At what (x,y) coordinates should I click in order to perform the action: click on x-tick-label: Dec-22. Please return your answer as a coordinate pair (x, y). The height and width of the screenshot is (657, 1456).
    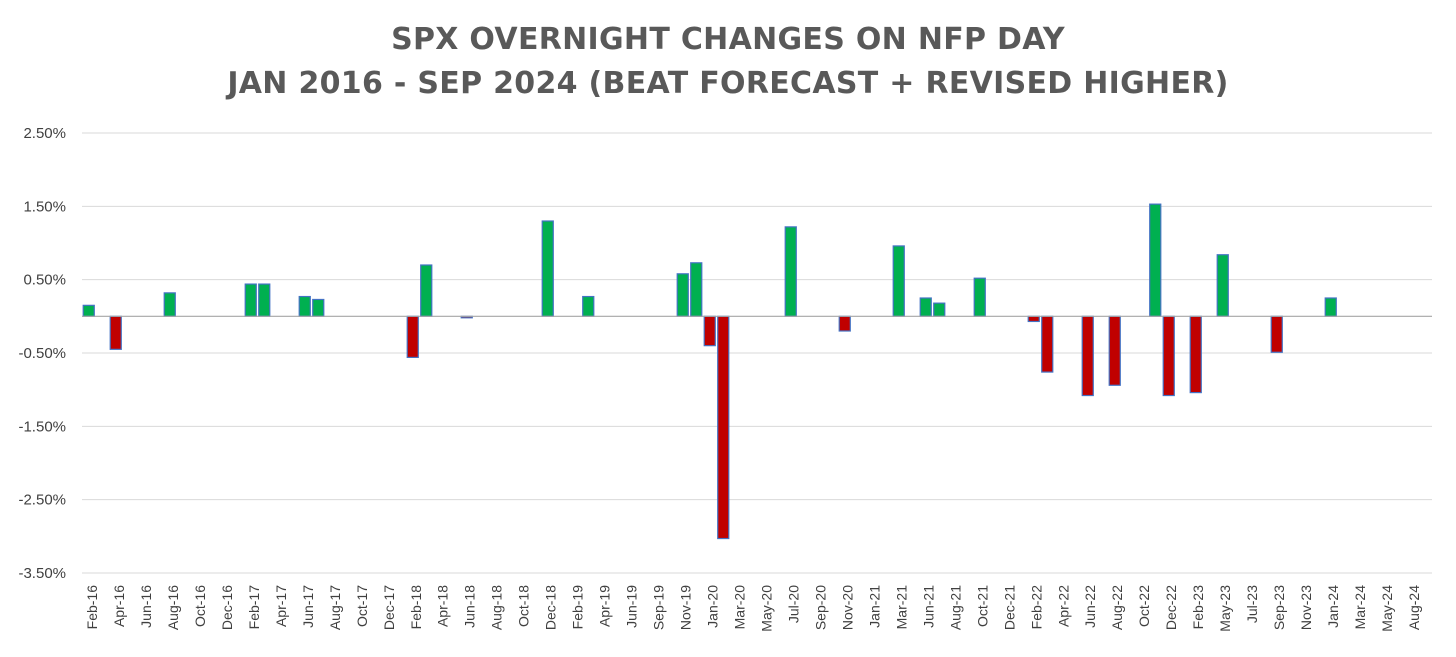
    Looking at the image, I should click on (1171, 607).